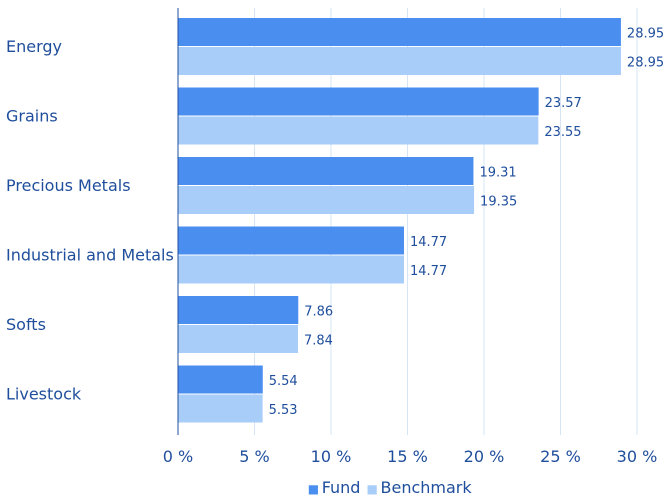 The width and height of the screenshot is (671, 503). I want to click on category-label: Grains, so click(32, 116).